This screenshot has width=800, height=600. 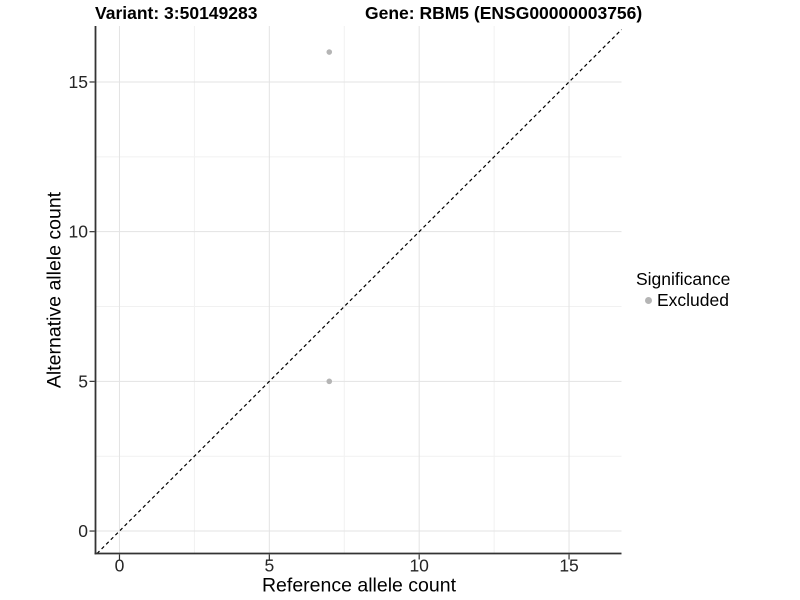 I want to click on y-tick-label: 10, so click(x=79, y=232).